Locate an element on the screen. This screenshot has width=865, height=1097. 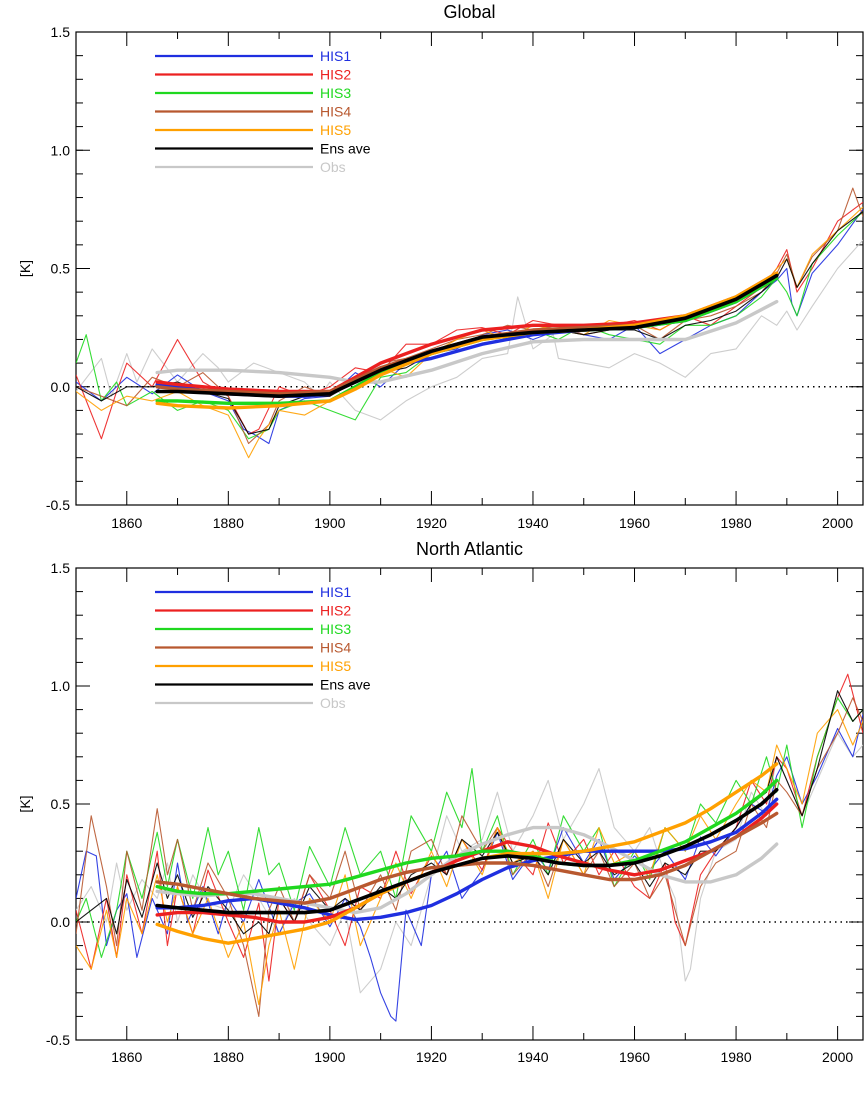
chart-title: North Atlantic is located at coordinates (469, 549).